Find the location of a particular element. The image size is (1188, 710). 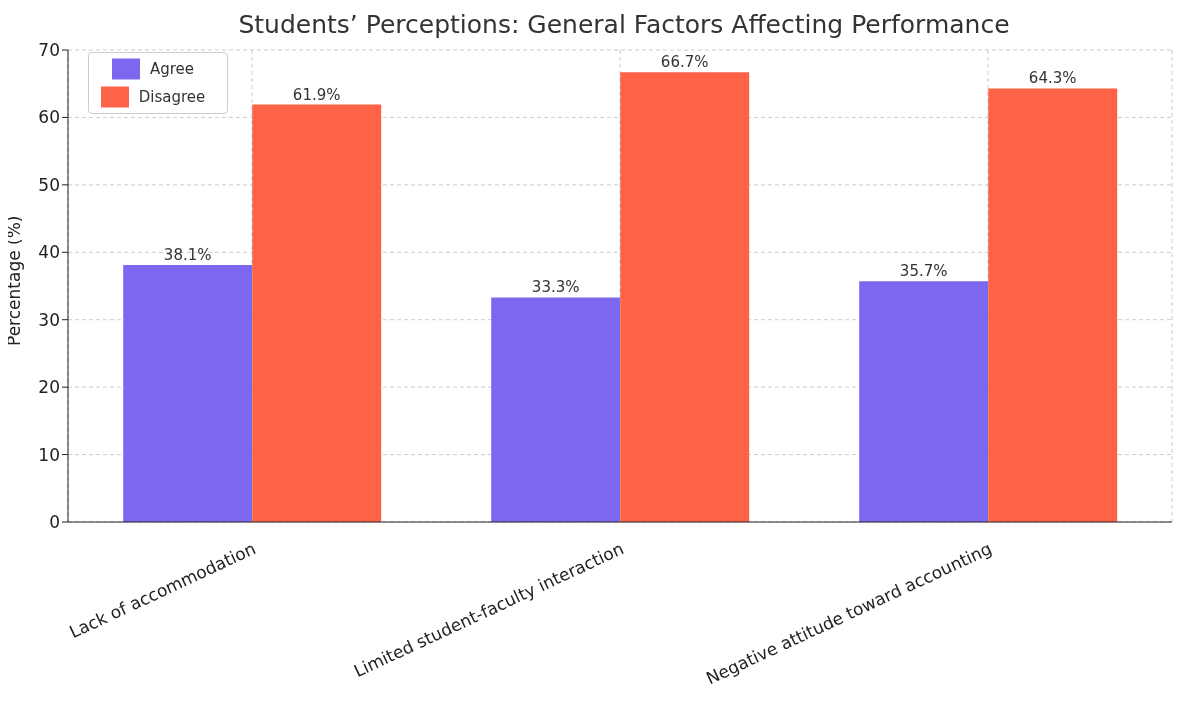

data-label: 38.1% is located at coordinates (187, 255).